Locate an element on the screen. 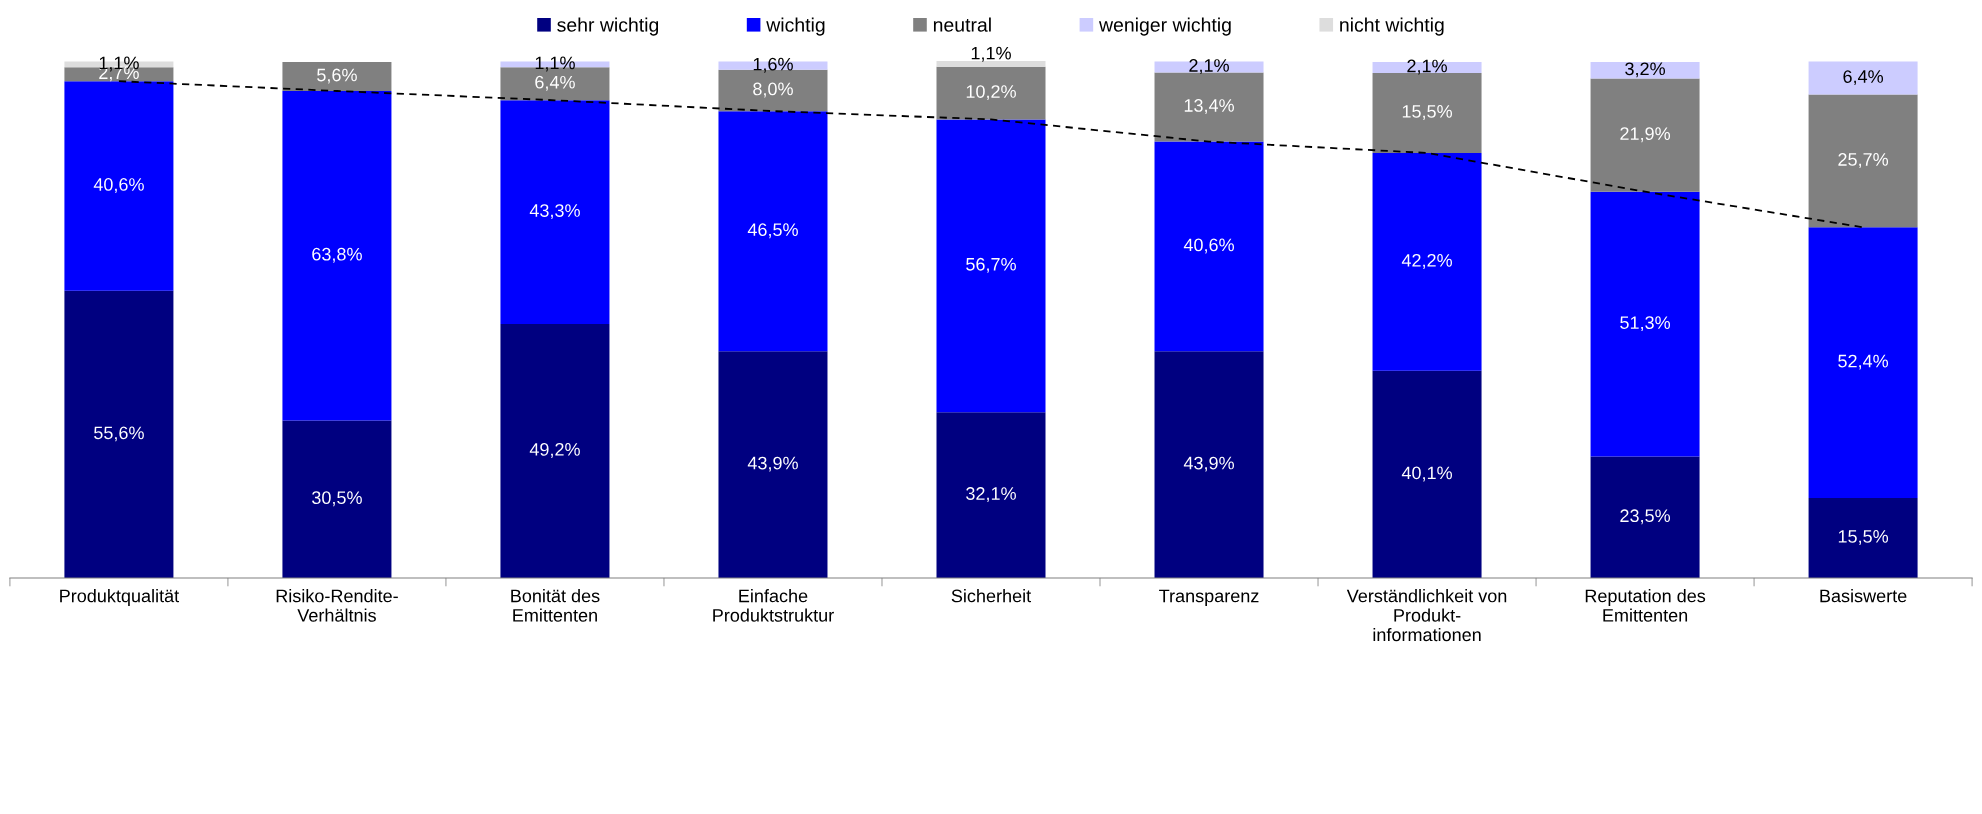  legend-label: neutral is located at coordinates (962, 24).